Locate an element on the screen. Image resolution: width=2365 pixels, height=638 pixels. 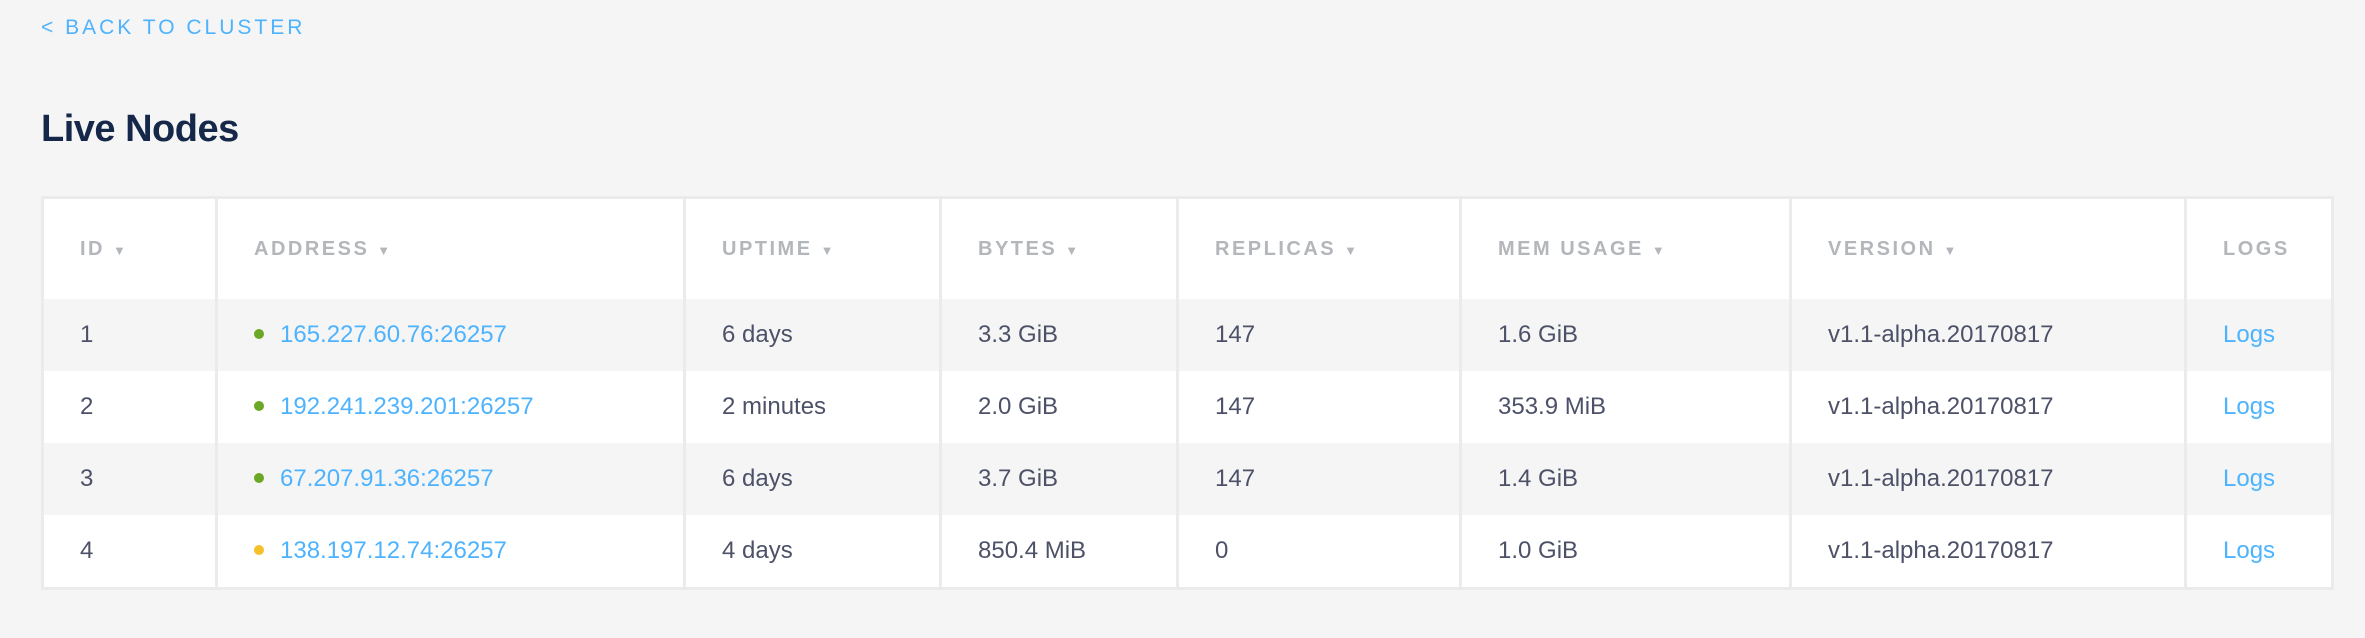
node-id: 2 is located at coordinates (87, 406).